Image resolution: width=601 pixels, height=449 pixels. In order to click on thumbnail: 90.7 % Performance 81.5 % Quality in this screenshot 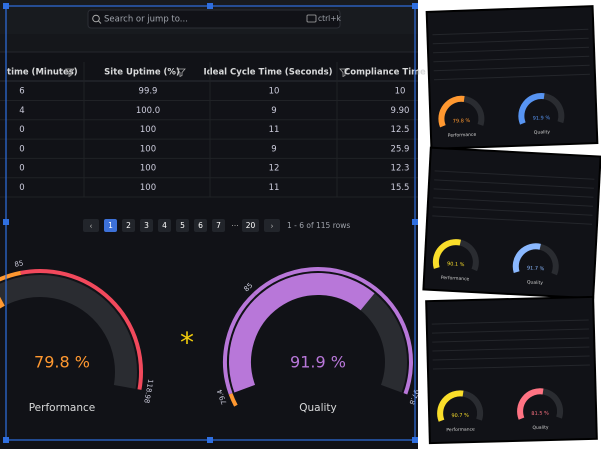, I will do `click(511, 370)`.